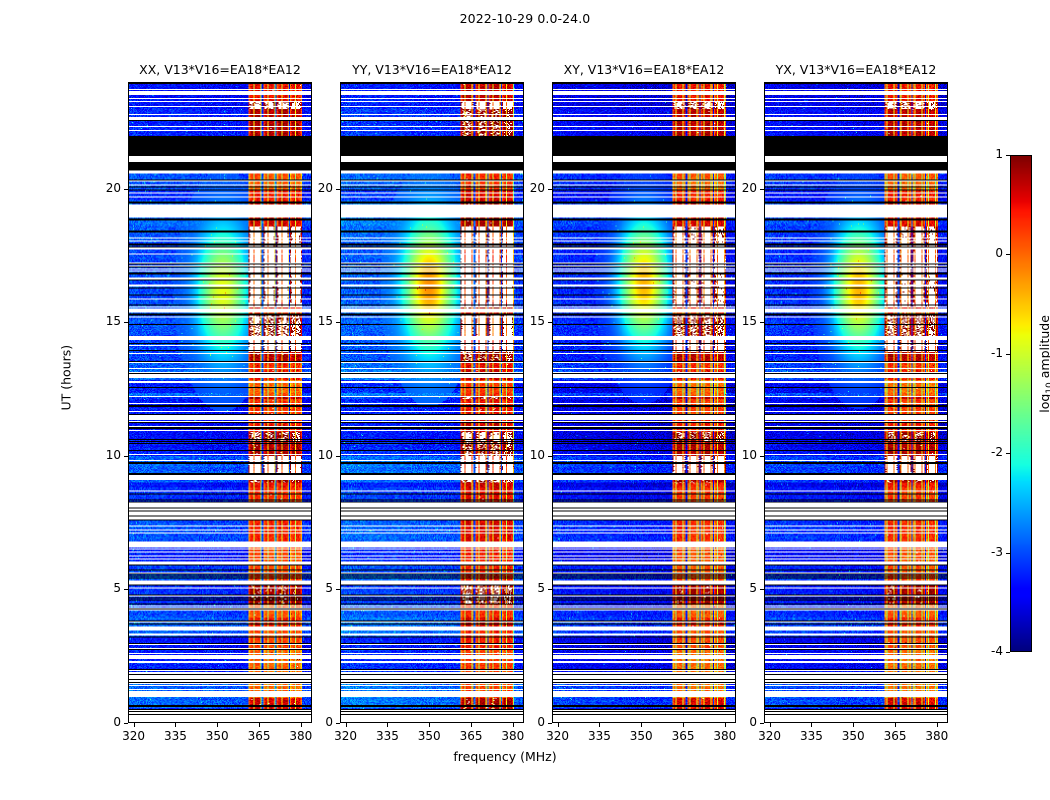 Image resolution: width=1050 pixels, height=800 pixels. Describe the element at coordinates (220, 69) in the screenshot. I see `panel-title-xx: XX, V13*V16=EA18*EA12` at that location.